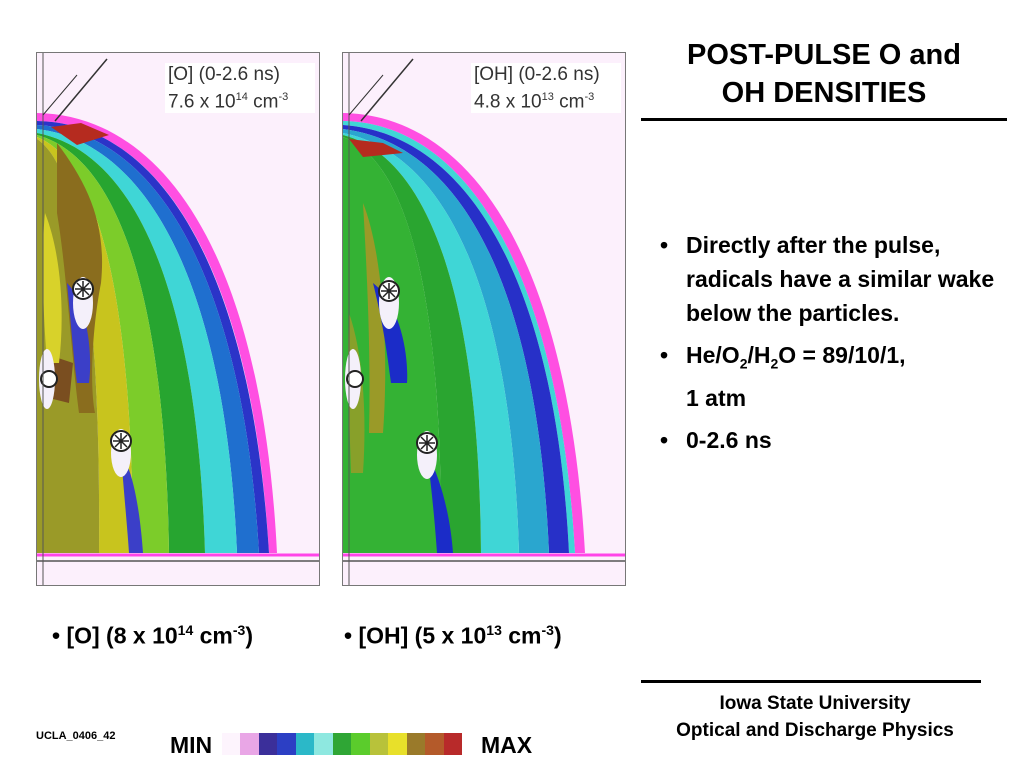  Describe the element at coordinates (213, 635) in the screenshot. I see `o-caption-unit: cm` at that location.